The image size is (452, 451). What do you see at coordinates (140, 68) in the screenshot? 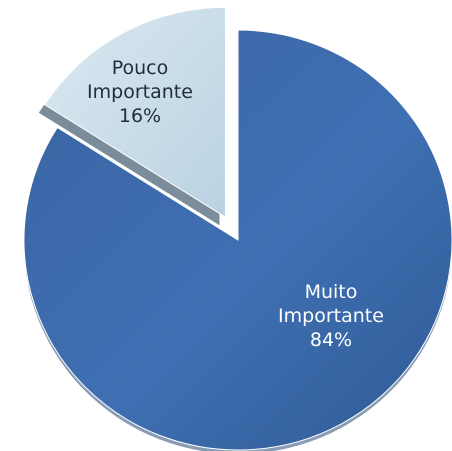
I see `slice-label-line1: Pouco` at bounding box center [140, 68].